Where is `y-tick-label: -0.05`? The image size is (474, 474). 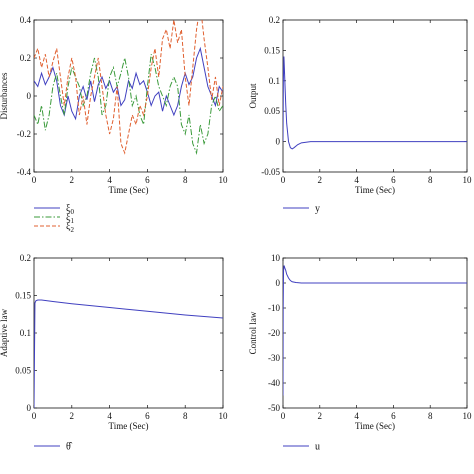 y-tick-label: -0.05 is located at coordinates (270, 172).